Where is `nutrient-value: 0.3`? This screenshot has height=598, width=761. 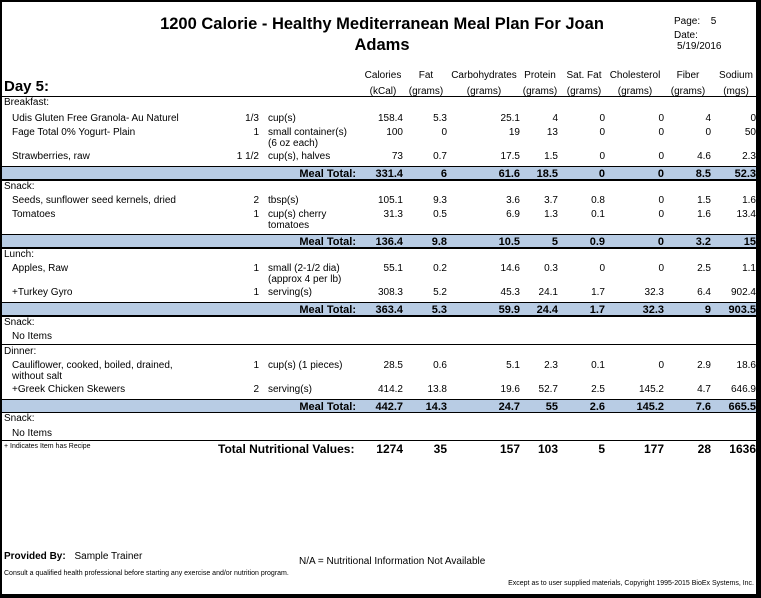 nutrient-value: 0.3 is located at coordinates (551, 268).